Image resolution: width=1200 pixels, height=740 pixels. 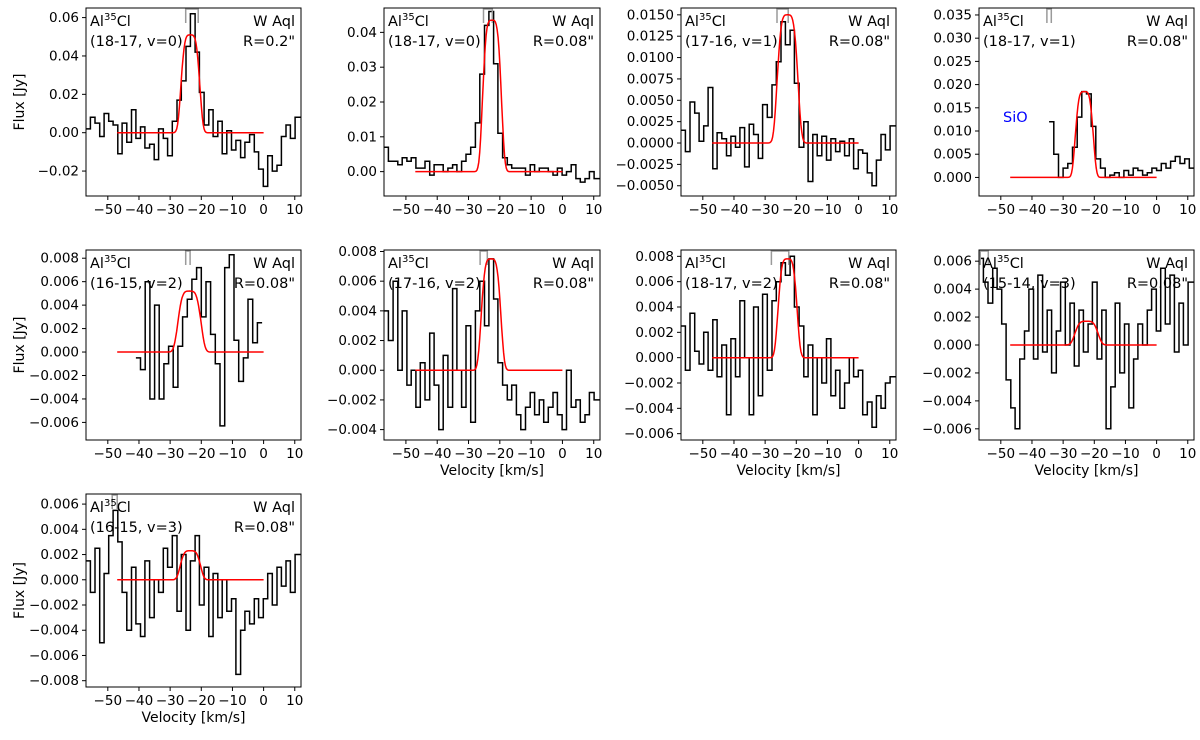 I want to click on y-tick: 0.04, so click(x=67, y=56).